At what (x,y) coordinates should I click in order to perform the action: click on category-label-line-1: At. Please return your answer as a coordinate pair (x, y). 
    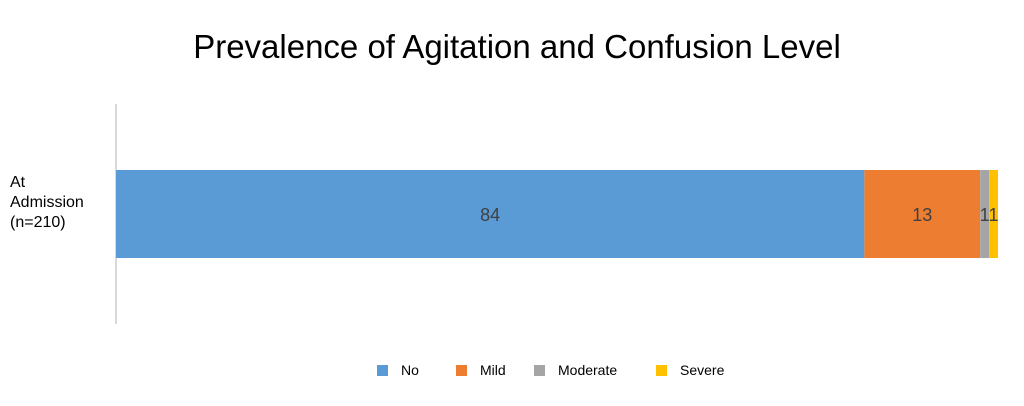
    Looking at the image, I should click on (18, 182).